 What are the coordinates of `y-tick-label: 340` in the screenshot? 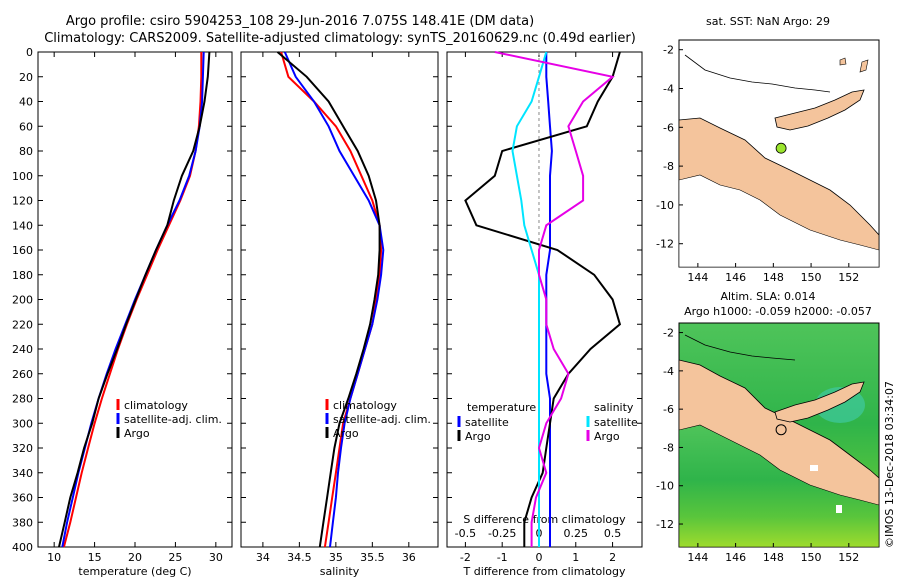 It's located at (22, 473).